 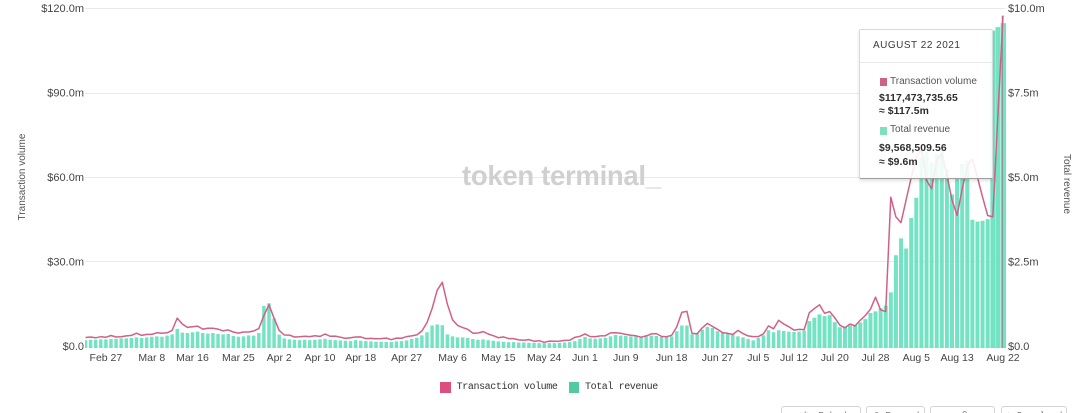 I want to click on svg-text: Apr 10, so click(x=320, y=358).